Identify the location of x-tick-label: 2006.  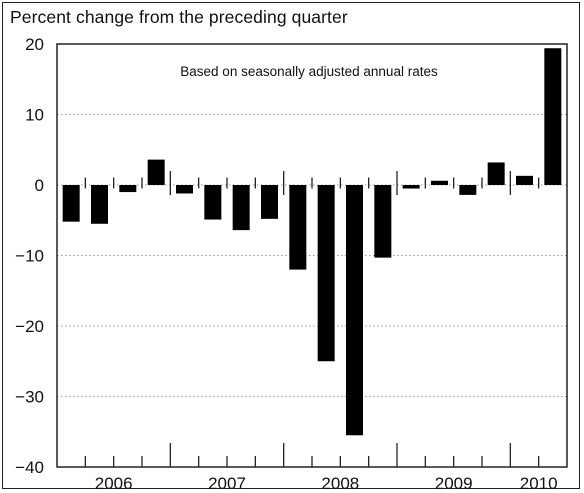
(114, 483).